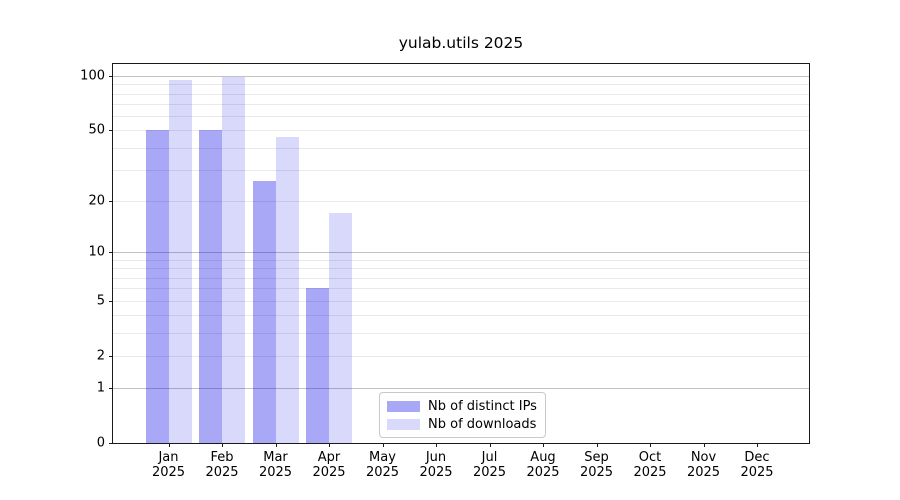  I want to click on legend-label: Nb of downloads, so click(482, 424).